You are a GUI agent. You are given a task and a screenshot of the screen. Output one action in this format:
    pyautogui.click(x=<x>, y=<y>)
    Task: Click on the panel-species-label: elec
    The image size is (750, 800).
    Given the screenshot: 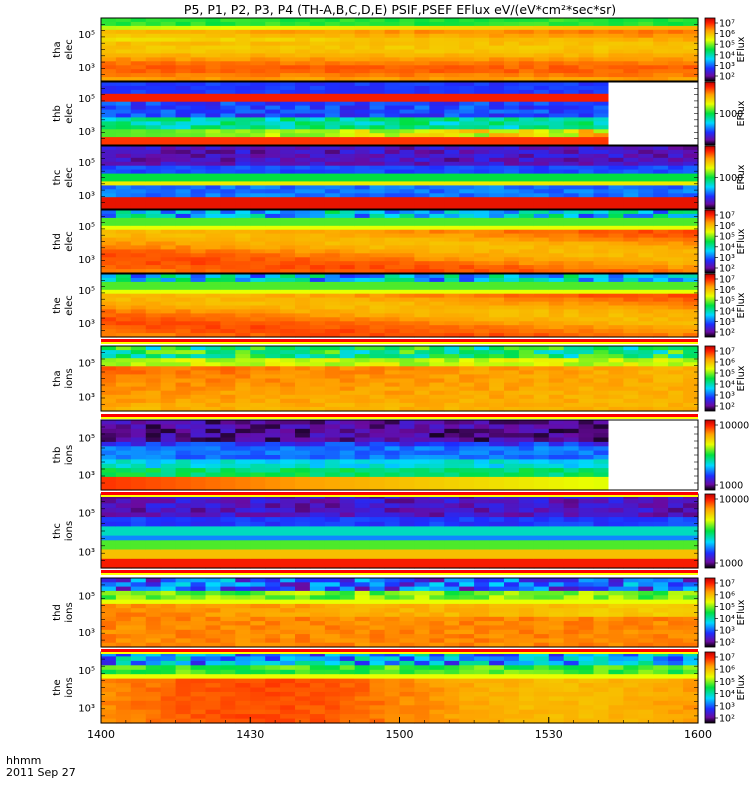 What is the action you would take?
    pyautogui.click(x=69, y=177)
    